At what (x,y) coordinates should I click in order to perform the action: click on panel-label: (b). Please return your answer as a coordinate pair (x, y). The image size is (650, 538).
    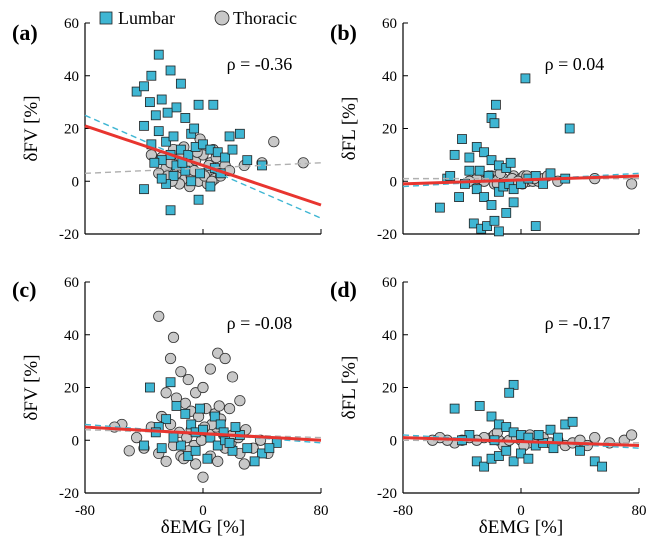
    Looking at the image, I should click on (343, 32).